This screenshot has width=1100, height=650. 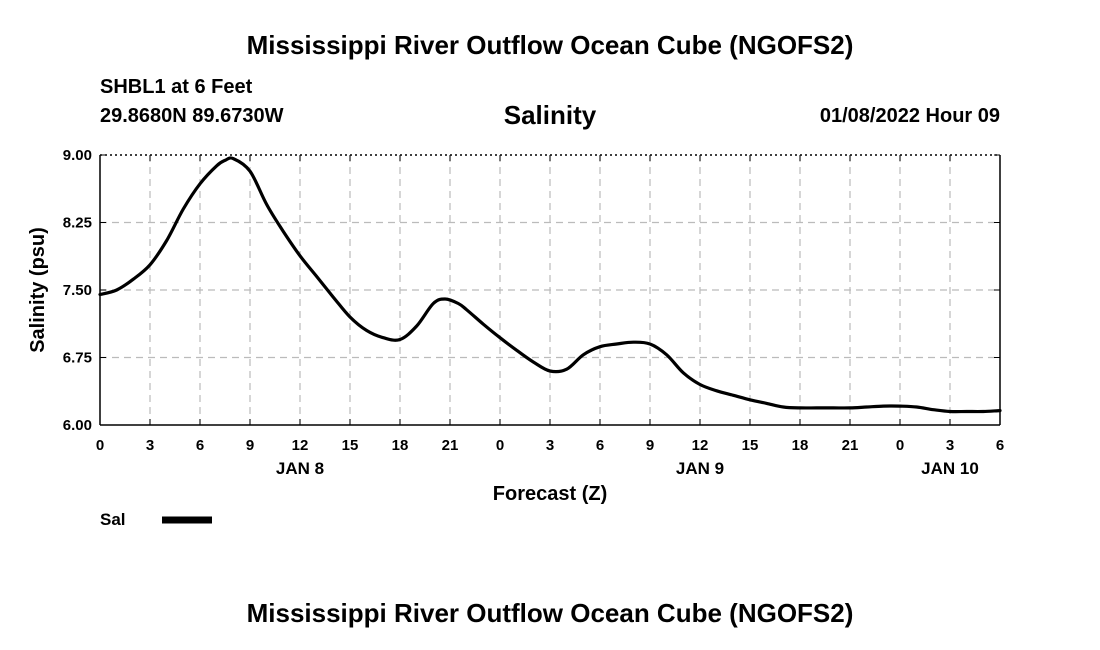 I want to click on y-tick-label: 6.75, so click(x=77, y=358).